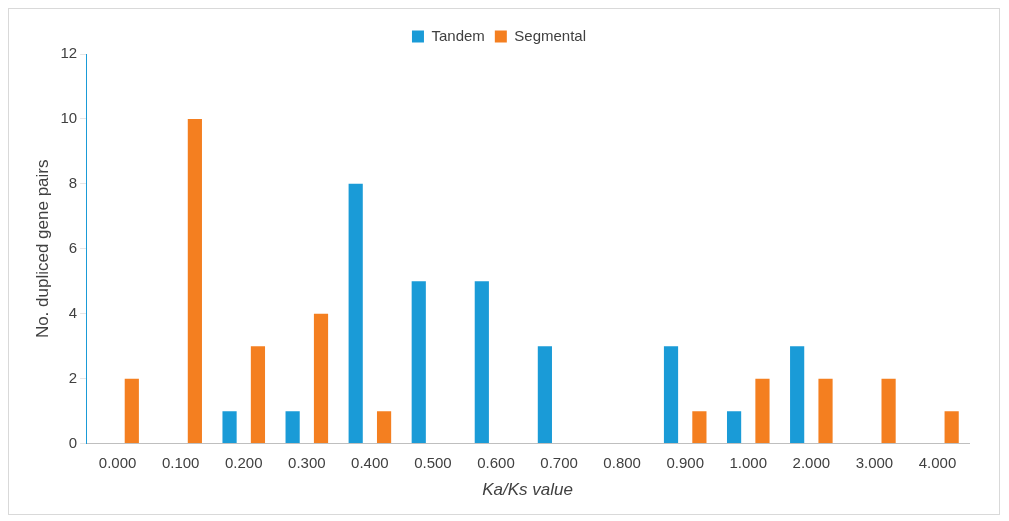 This screenshot has width=1009, height=521. I want to click on x-tick-label: 0.900, so click(685, 462).